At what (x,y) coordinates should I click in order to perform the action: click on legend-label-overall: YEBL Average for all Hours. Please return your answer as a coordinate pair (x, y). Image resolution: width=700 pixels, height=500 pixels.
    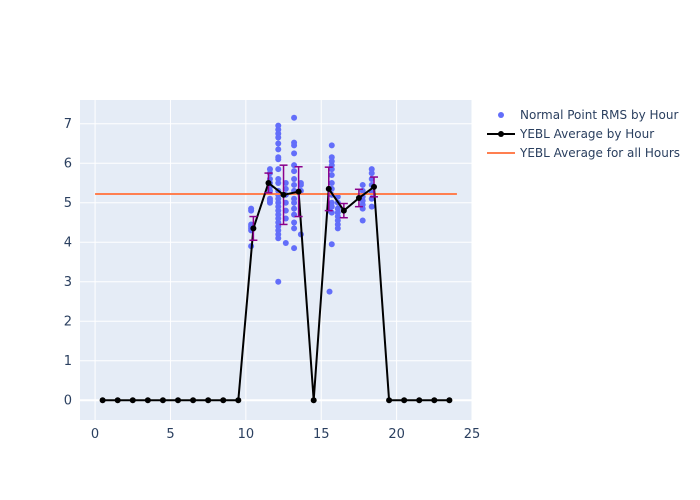
    Looking at the image, I should click on (599, 153).